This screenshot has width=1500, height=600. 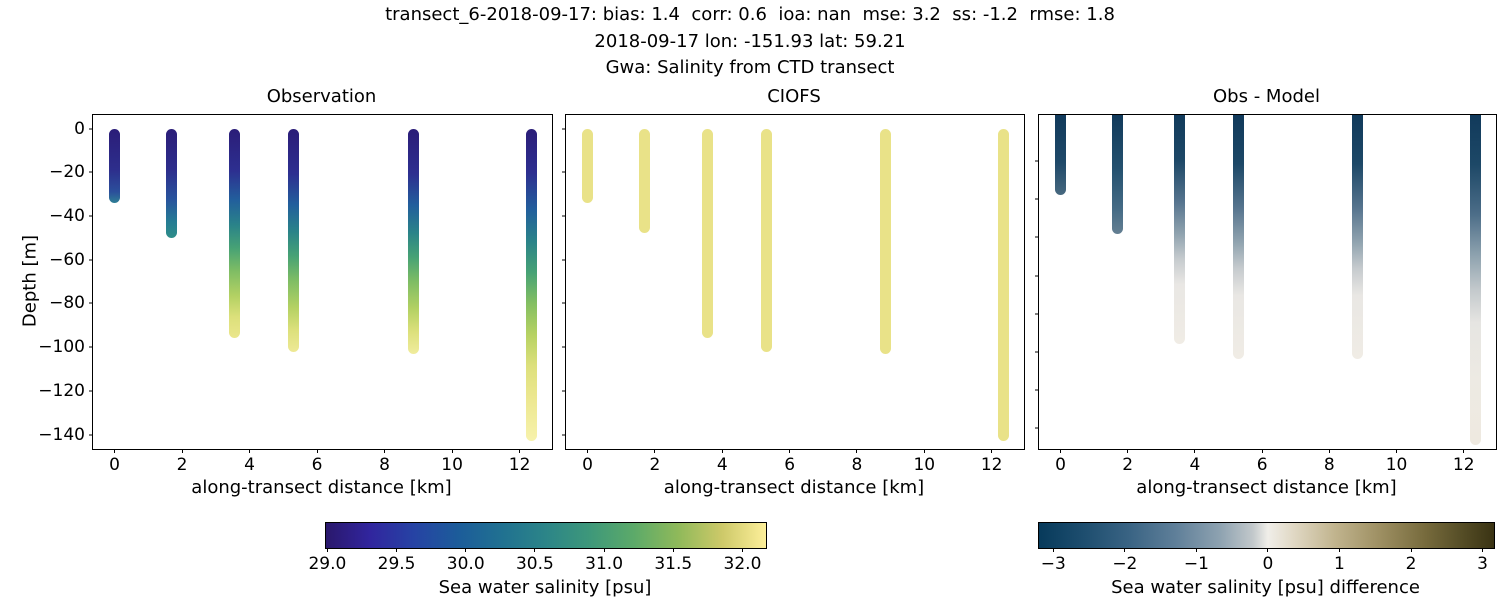 What do you see at coordinates (545, 587) in the screenshot?
I see `colorbar-label-salinity: Sea water salinity [psu]` at bounding box center [545, 587].